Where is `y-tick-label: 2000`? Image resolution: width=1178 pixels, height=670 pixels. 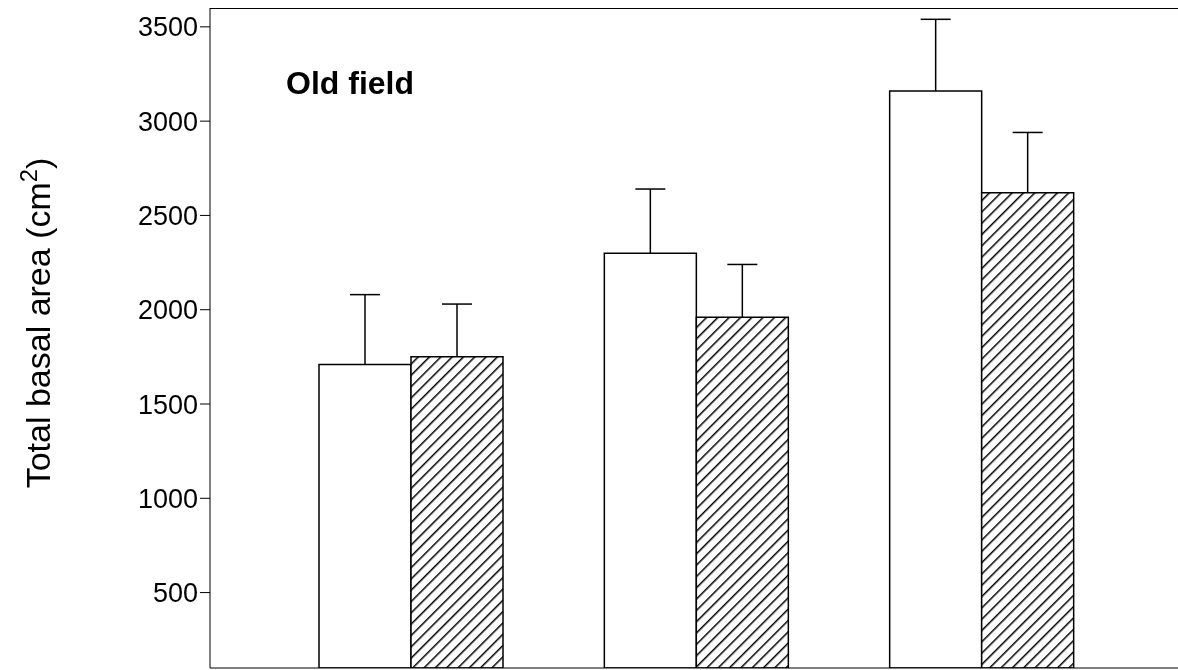 y-tick-label: 2000 is located at coordinates (167, 310).